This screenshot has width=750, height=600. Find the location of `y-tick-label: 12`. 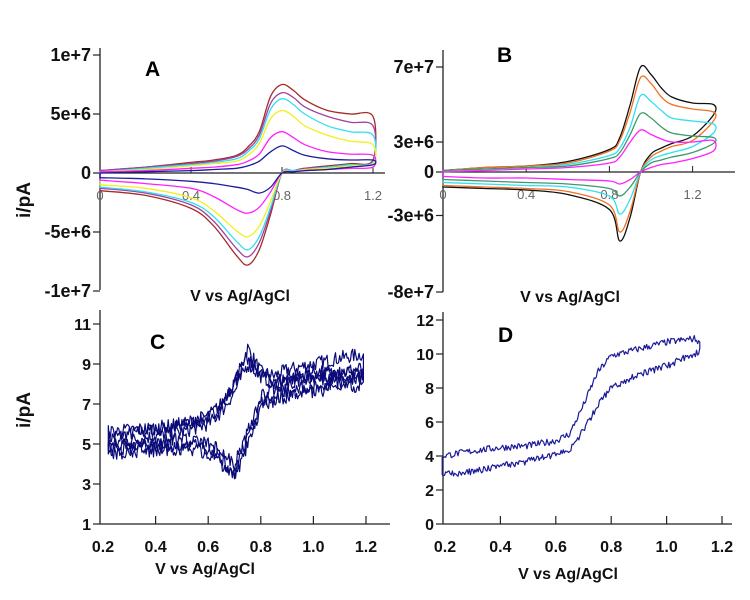

y-tick-label: 12 is located at coordinates (425, 321).